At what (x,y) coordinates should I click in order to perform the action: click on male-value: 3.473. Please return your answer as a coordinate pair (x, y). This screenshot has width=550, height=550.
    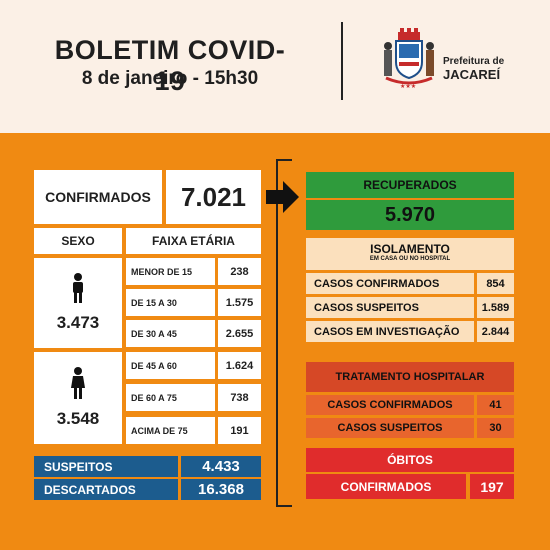
    Looking at the image, I should click on (78, 322).